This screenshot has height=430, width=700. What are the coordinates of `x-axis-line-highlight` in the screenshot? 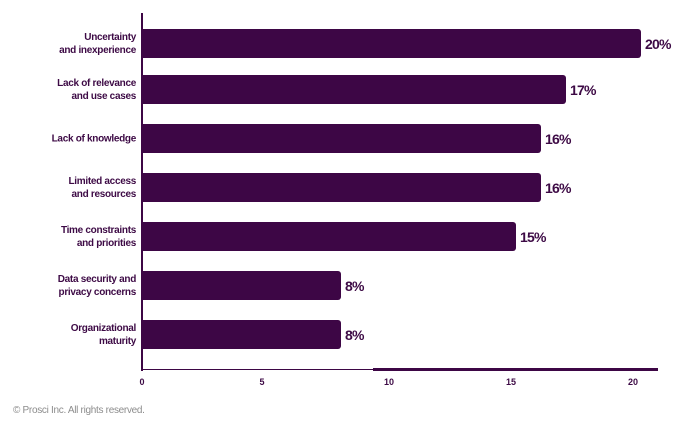 It's located at (515, 369).